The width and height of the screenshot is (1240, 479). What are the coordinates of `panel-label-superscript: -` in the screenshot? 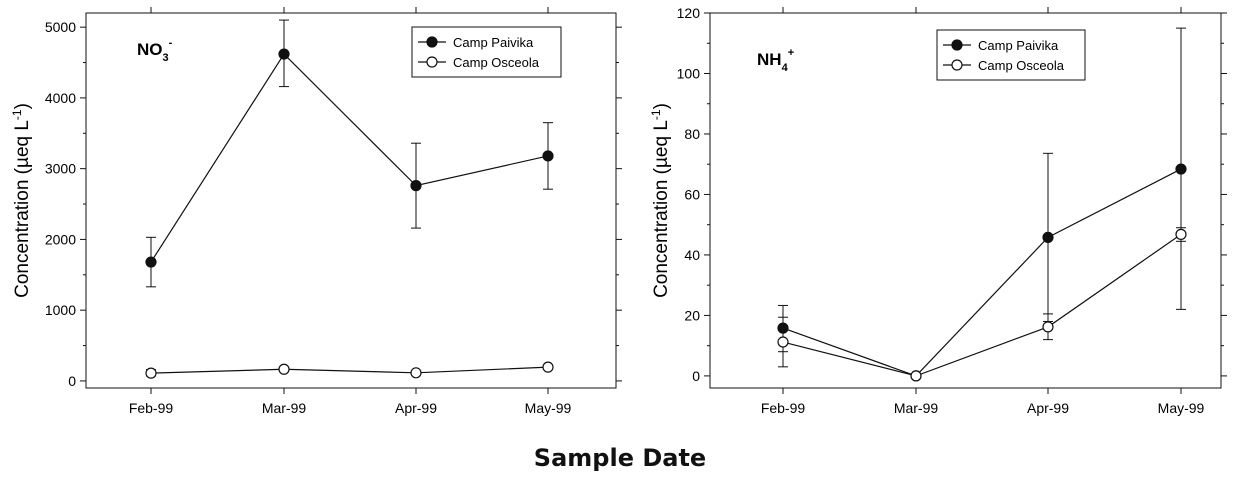 It's located at (171, 43).